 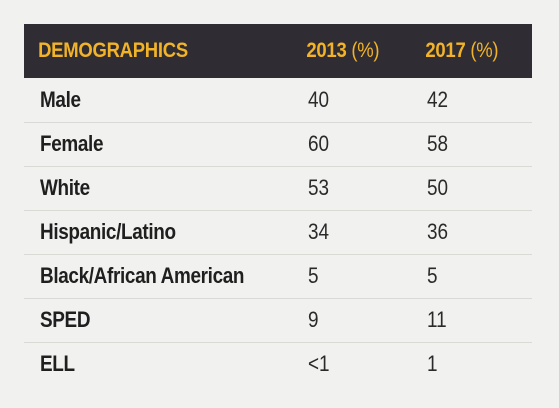 What do you see at coordinates (278, 276) in the screenshot?
I see `table-row: Black/African American 5 5` at bounding box center [278, 276].